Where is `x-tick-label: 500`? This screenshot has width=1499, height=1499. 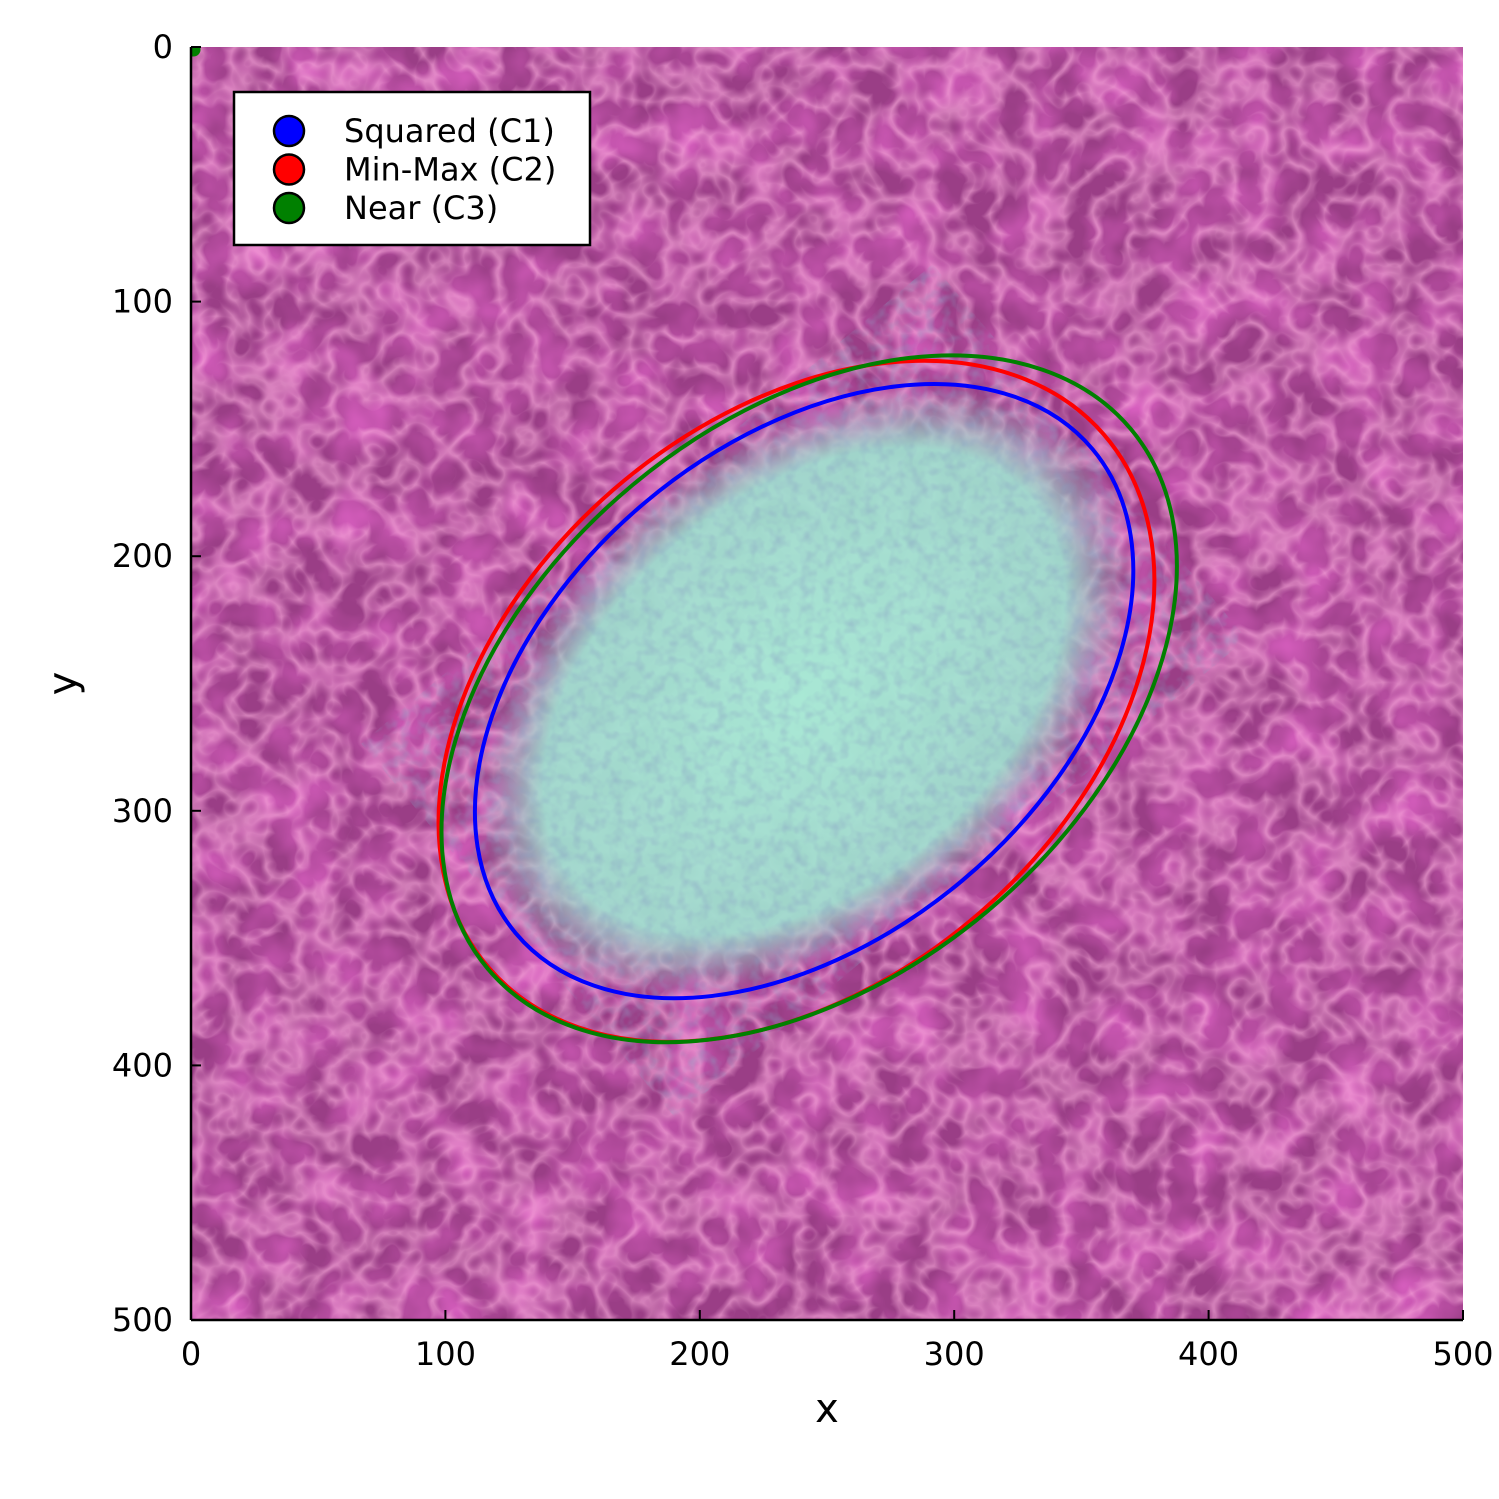 x-tick-label: 500 is located at coordinates (1462, 1354).